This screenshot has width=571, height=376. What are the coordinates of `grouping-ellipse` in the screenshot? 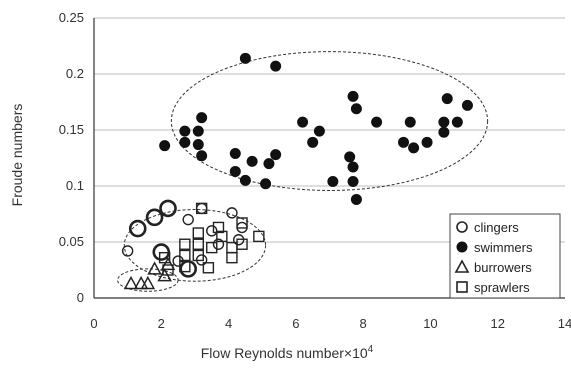 It's located at (148, 280).